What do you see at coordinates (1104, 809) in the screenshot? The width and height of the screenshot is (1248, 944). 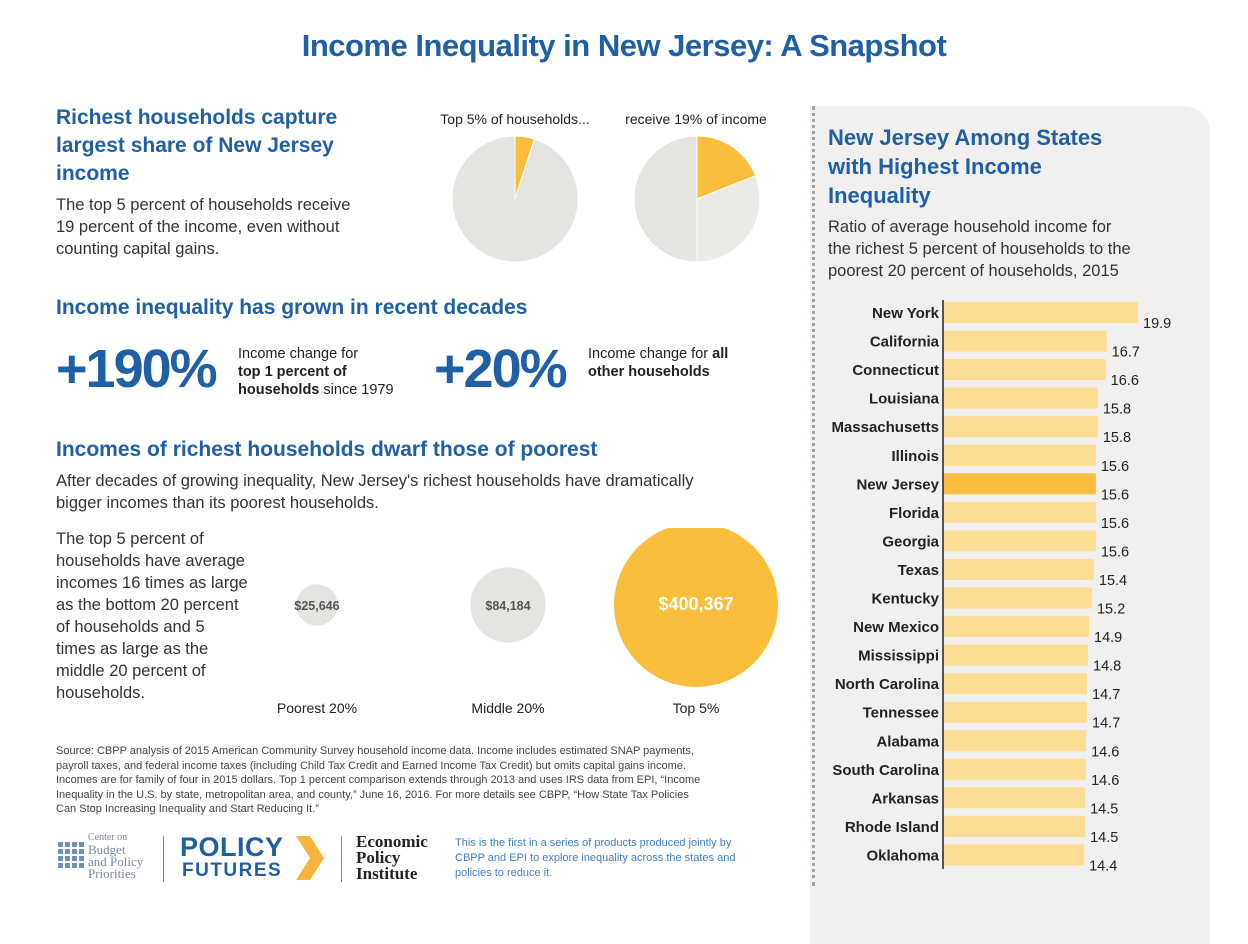 I see `bar-value-arkansas: 14.5` at bounding box center [1104, 809].